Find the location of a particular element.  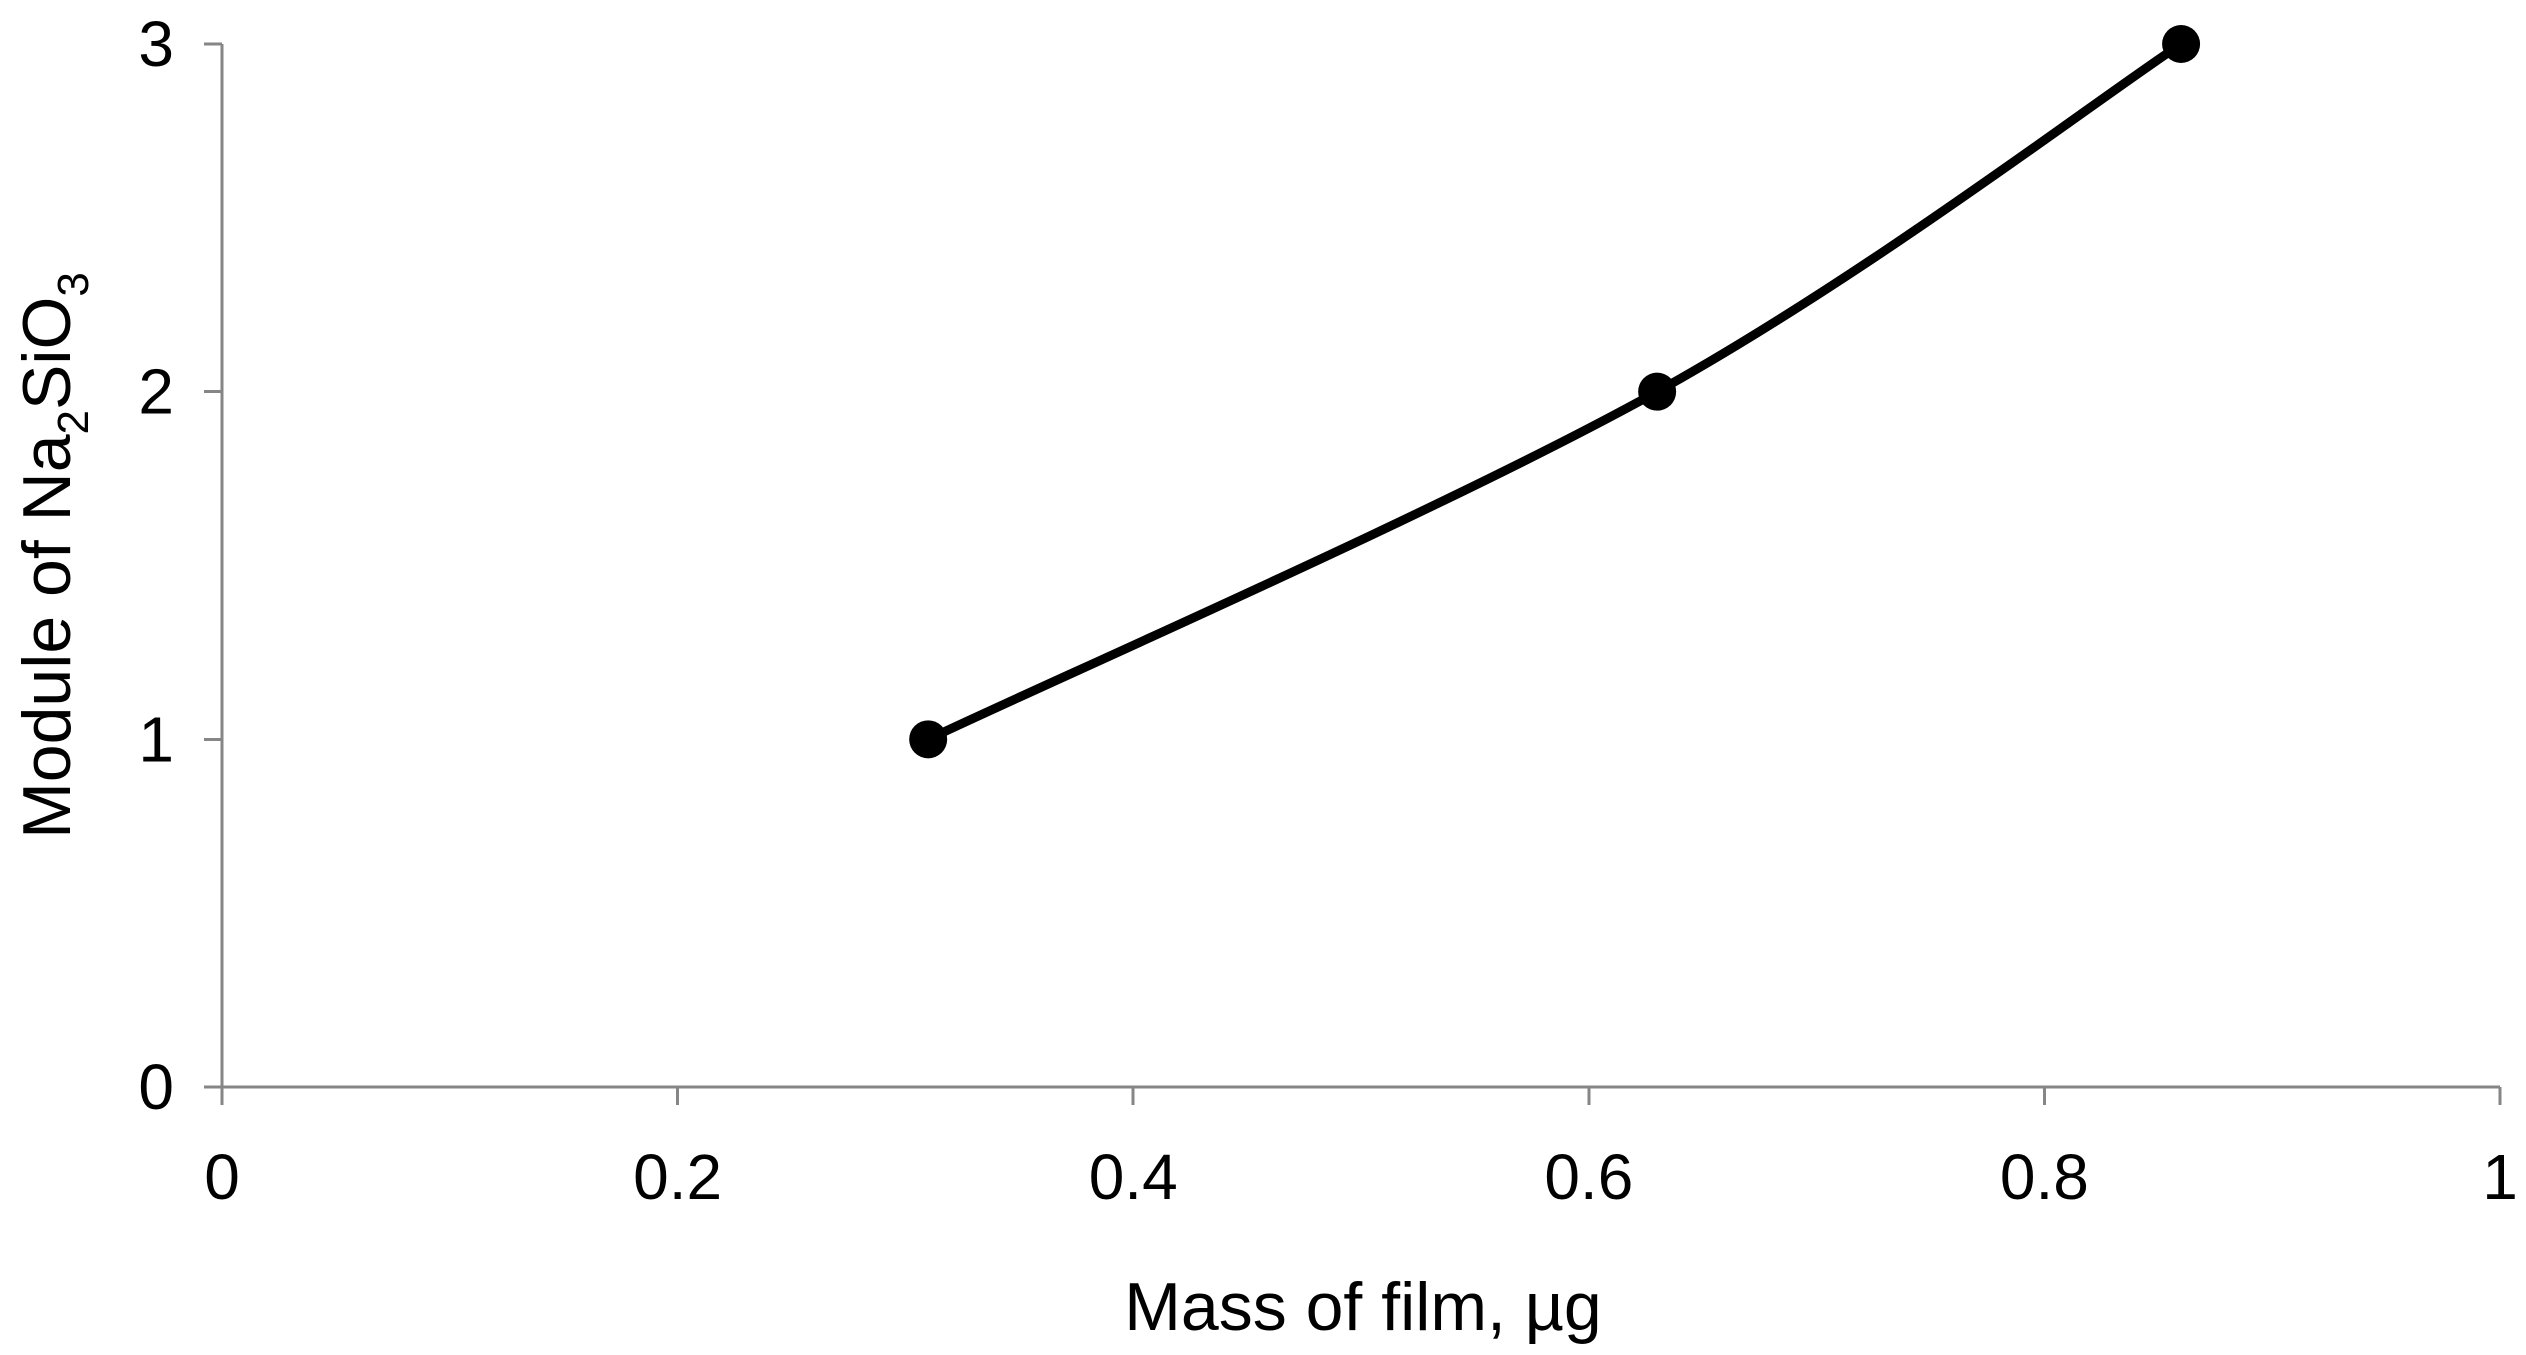

x-tick-label: 0.4 is located at coordinates (1133, 1177).